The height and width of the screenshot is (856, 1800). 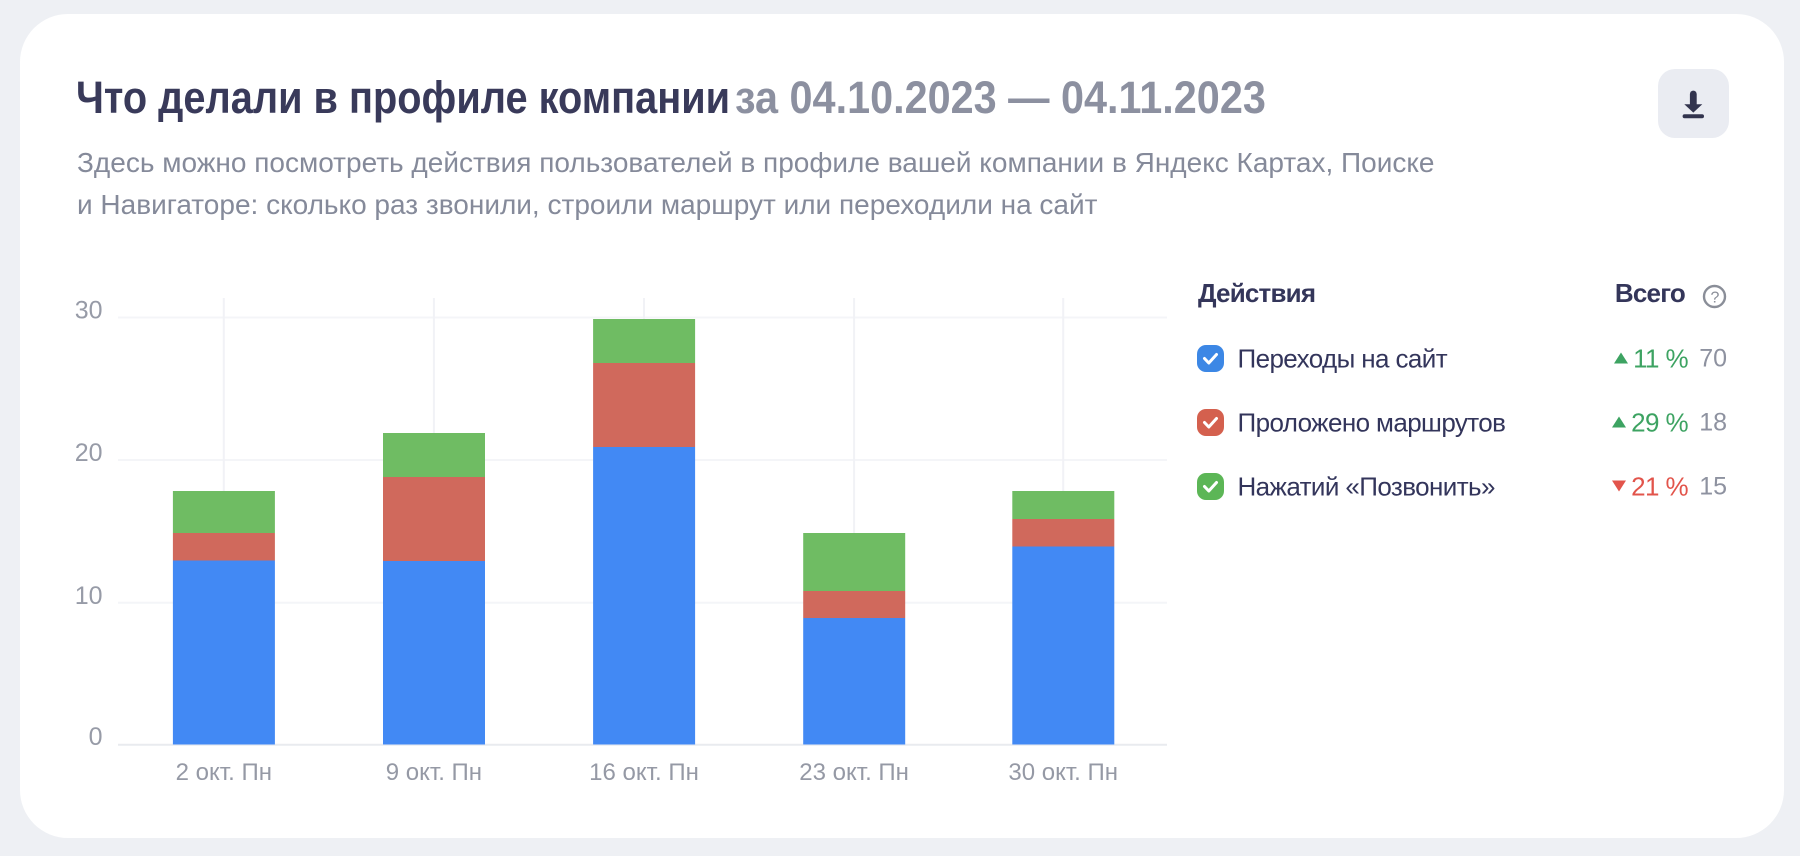 I want to click on svg-text: 30 окт. Пн, so click(x=1063, y=772).